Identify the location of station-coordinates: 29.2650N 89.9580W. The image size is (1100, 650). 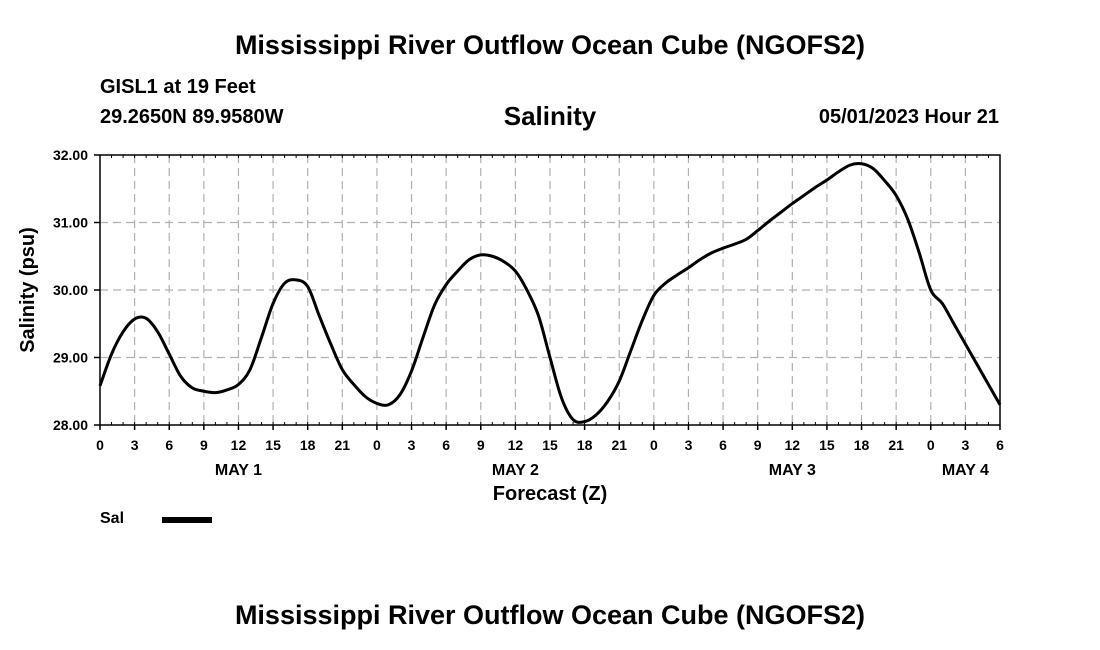
(192, 117).